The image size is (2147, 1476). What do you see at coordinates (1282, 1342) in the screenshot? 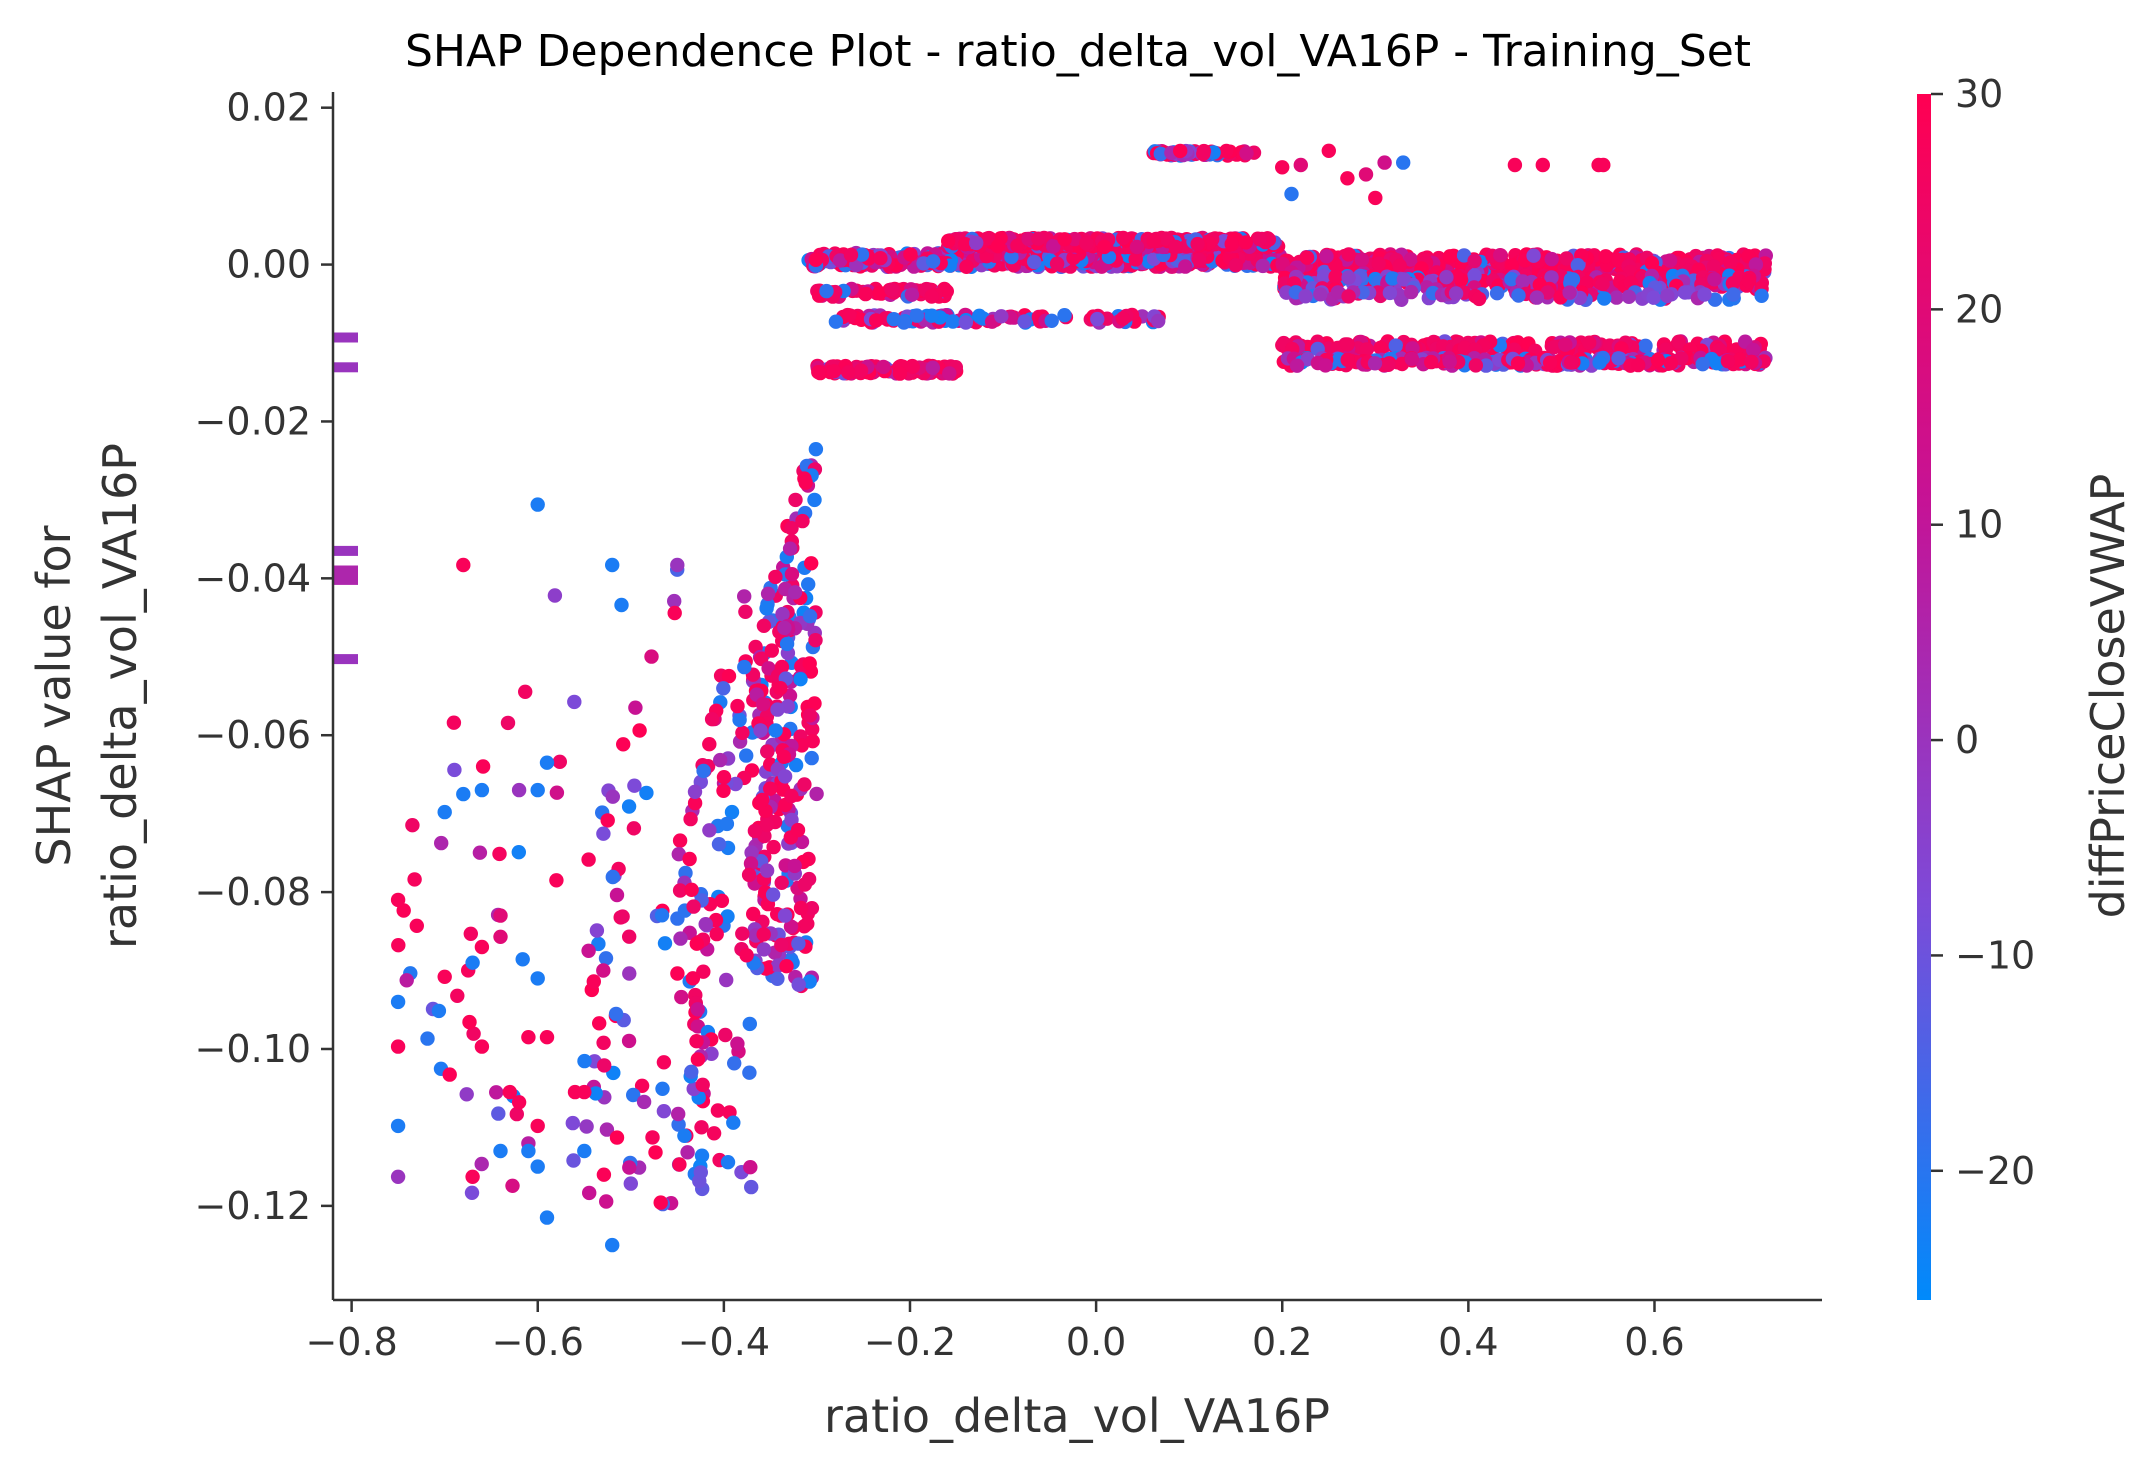
I see `x-tick-label: 0.2` at bounding box center [1282, 1342].